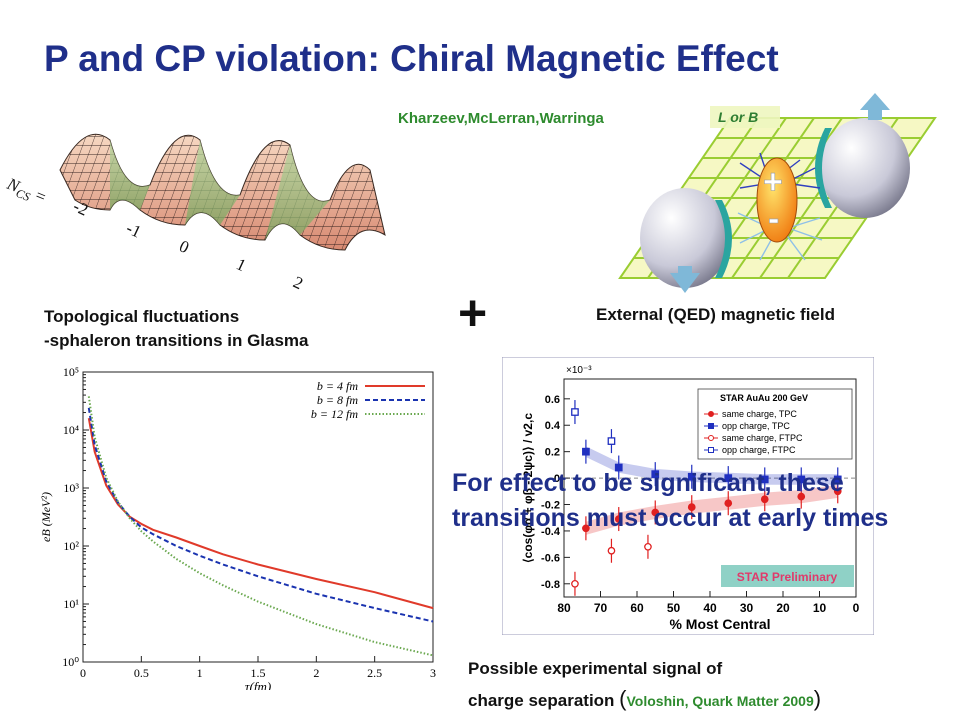 The width and height of the screenshot is (960, 720). I want to click on star-legend-box, so click(775, 424).